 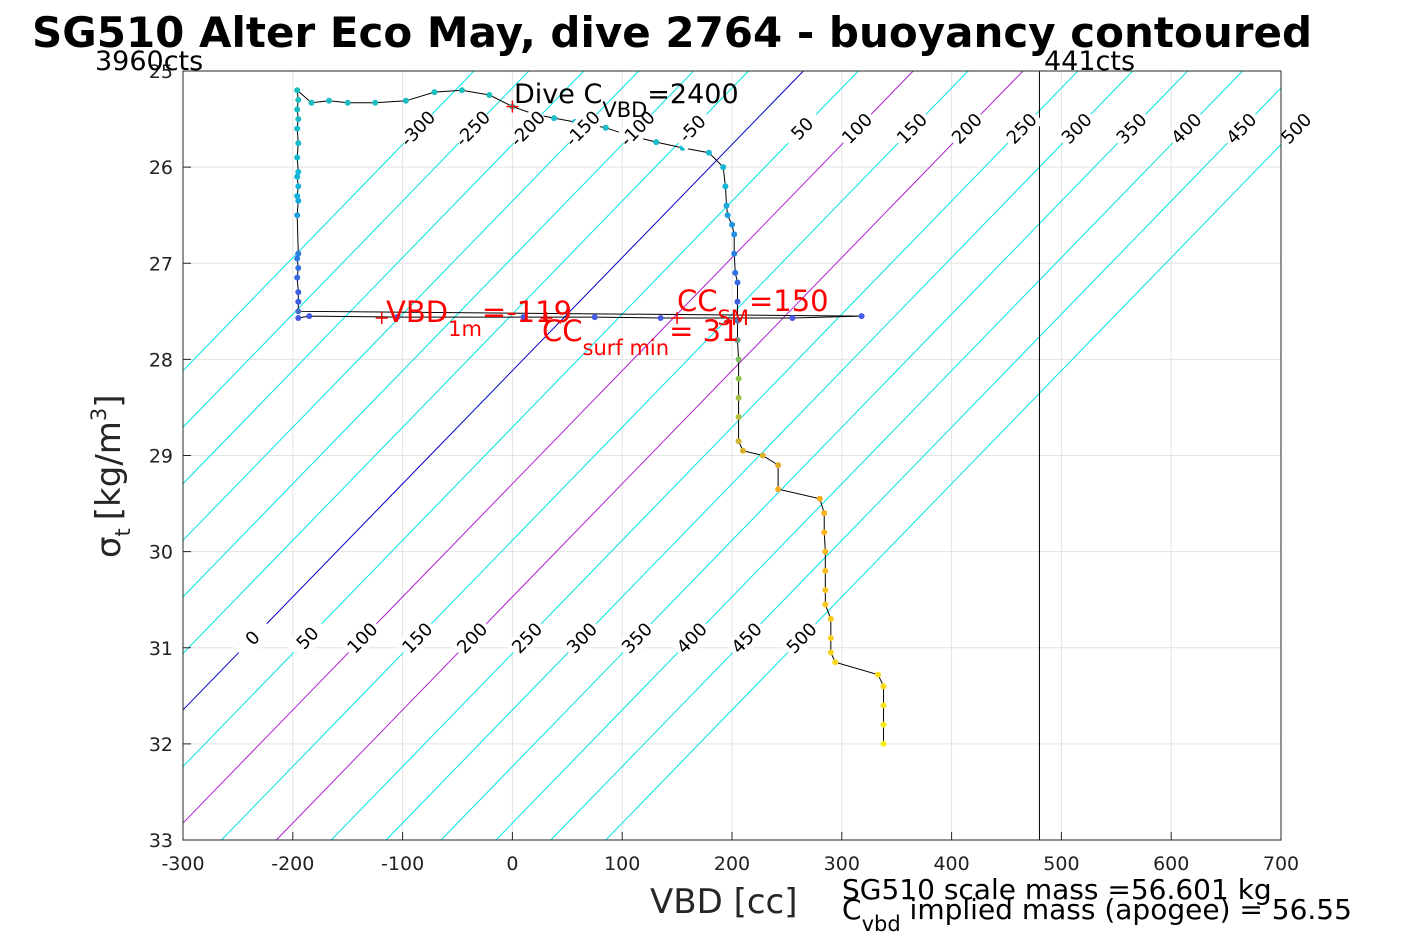 I want to click on dive-cvbd-label: Dive CVBD=2400, so click(x=626, y=100).